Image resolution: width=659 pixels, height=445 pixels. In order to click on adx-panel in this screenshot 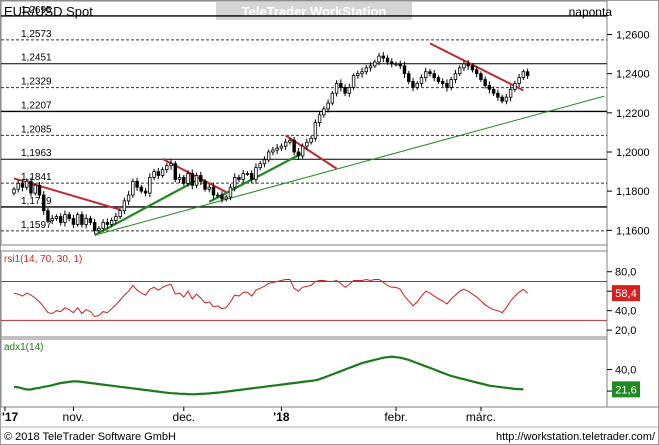, I will do `click(304, 373)`.